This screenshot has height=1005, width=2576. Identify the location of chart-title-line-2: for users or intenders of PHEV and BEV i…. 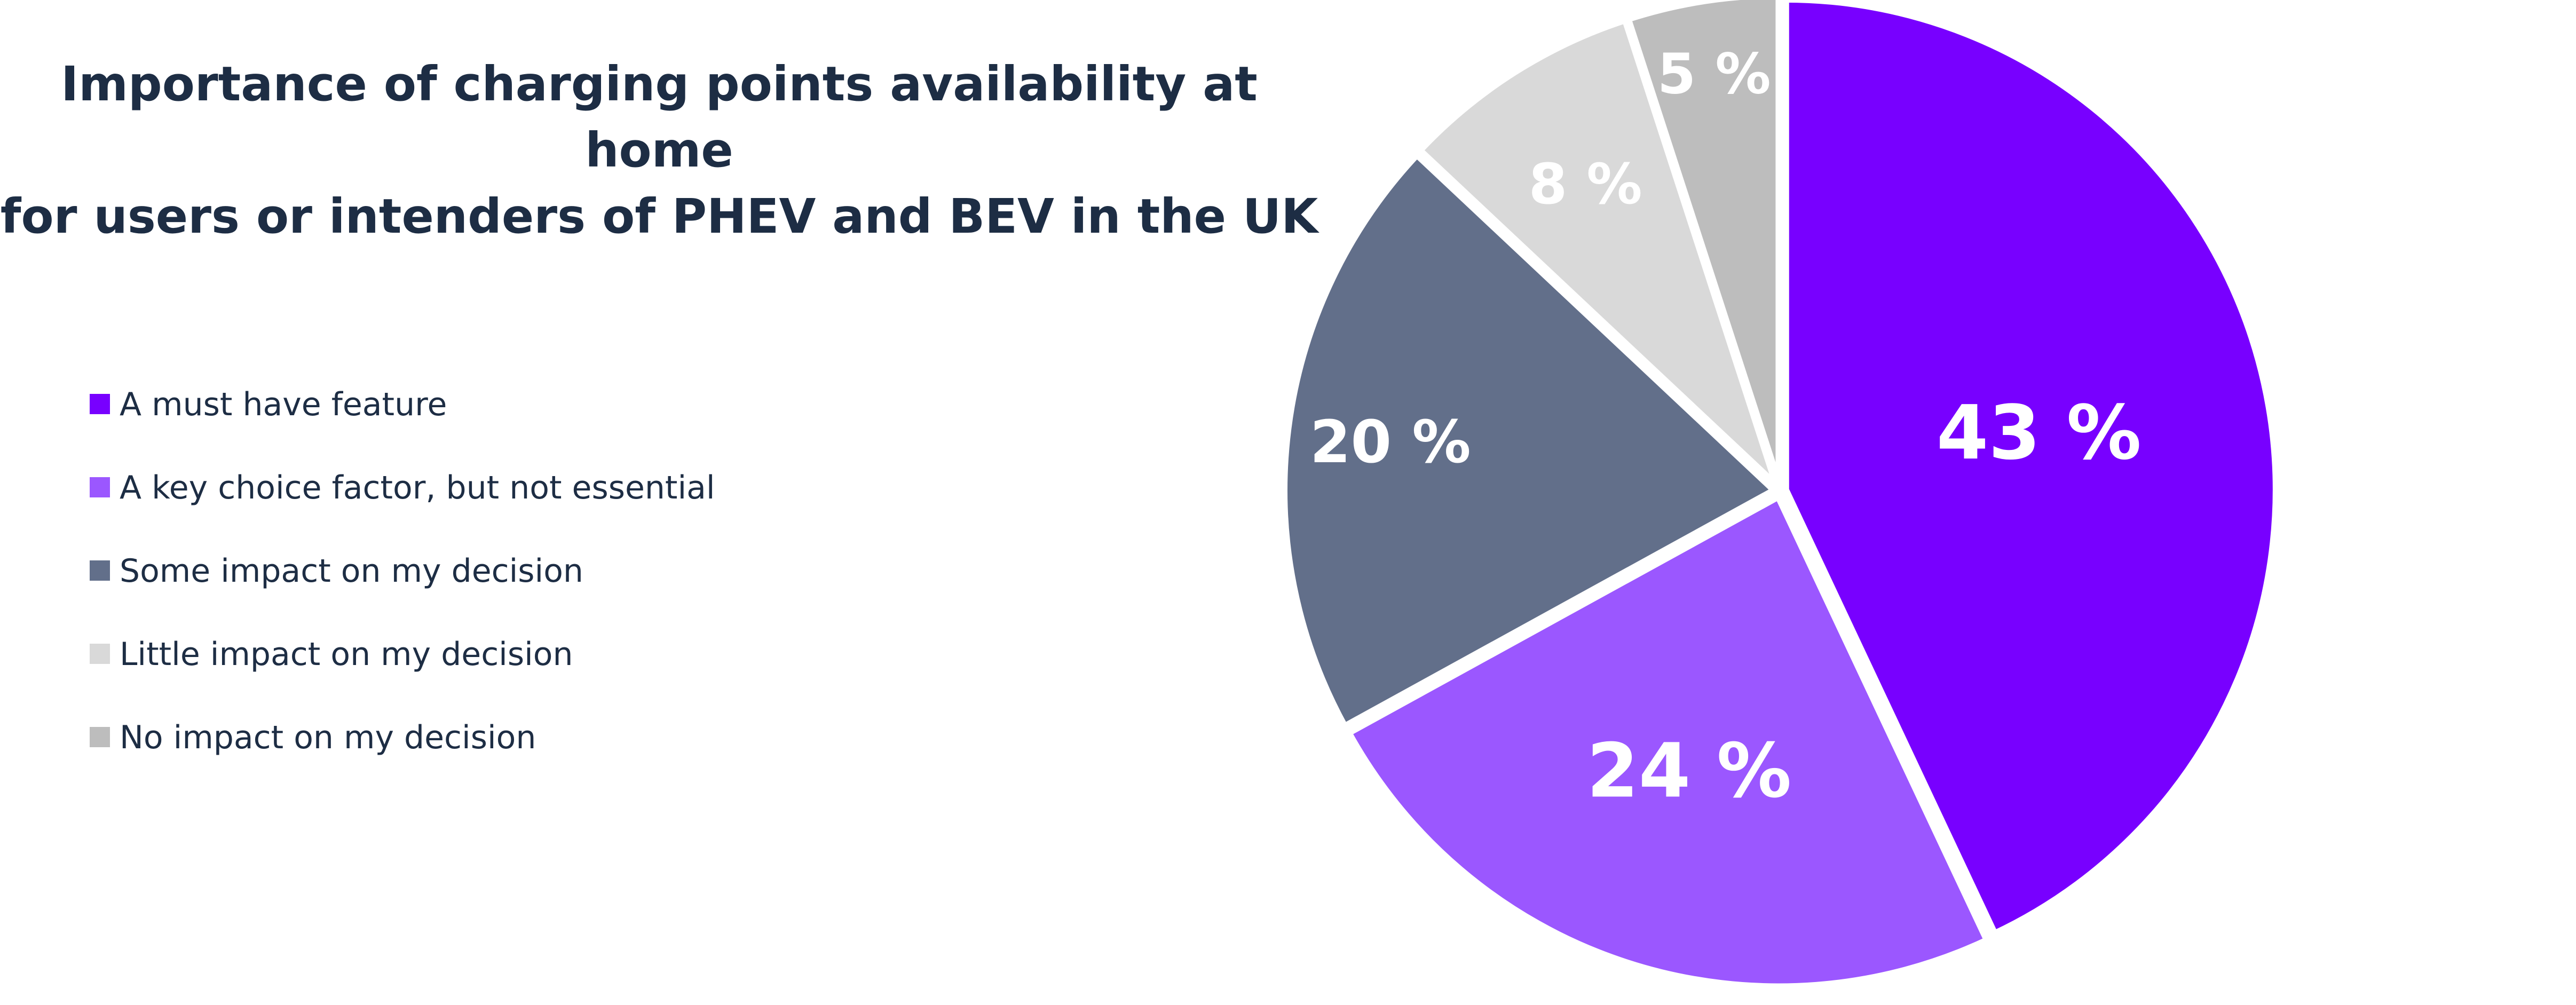
(659, 216).